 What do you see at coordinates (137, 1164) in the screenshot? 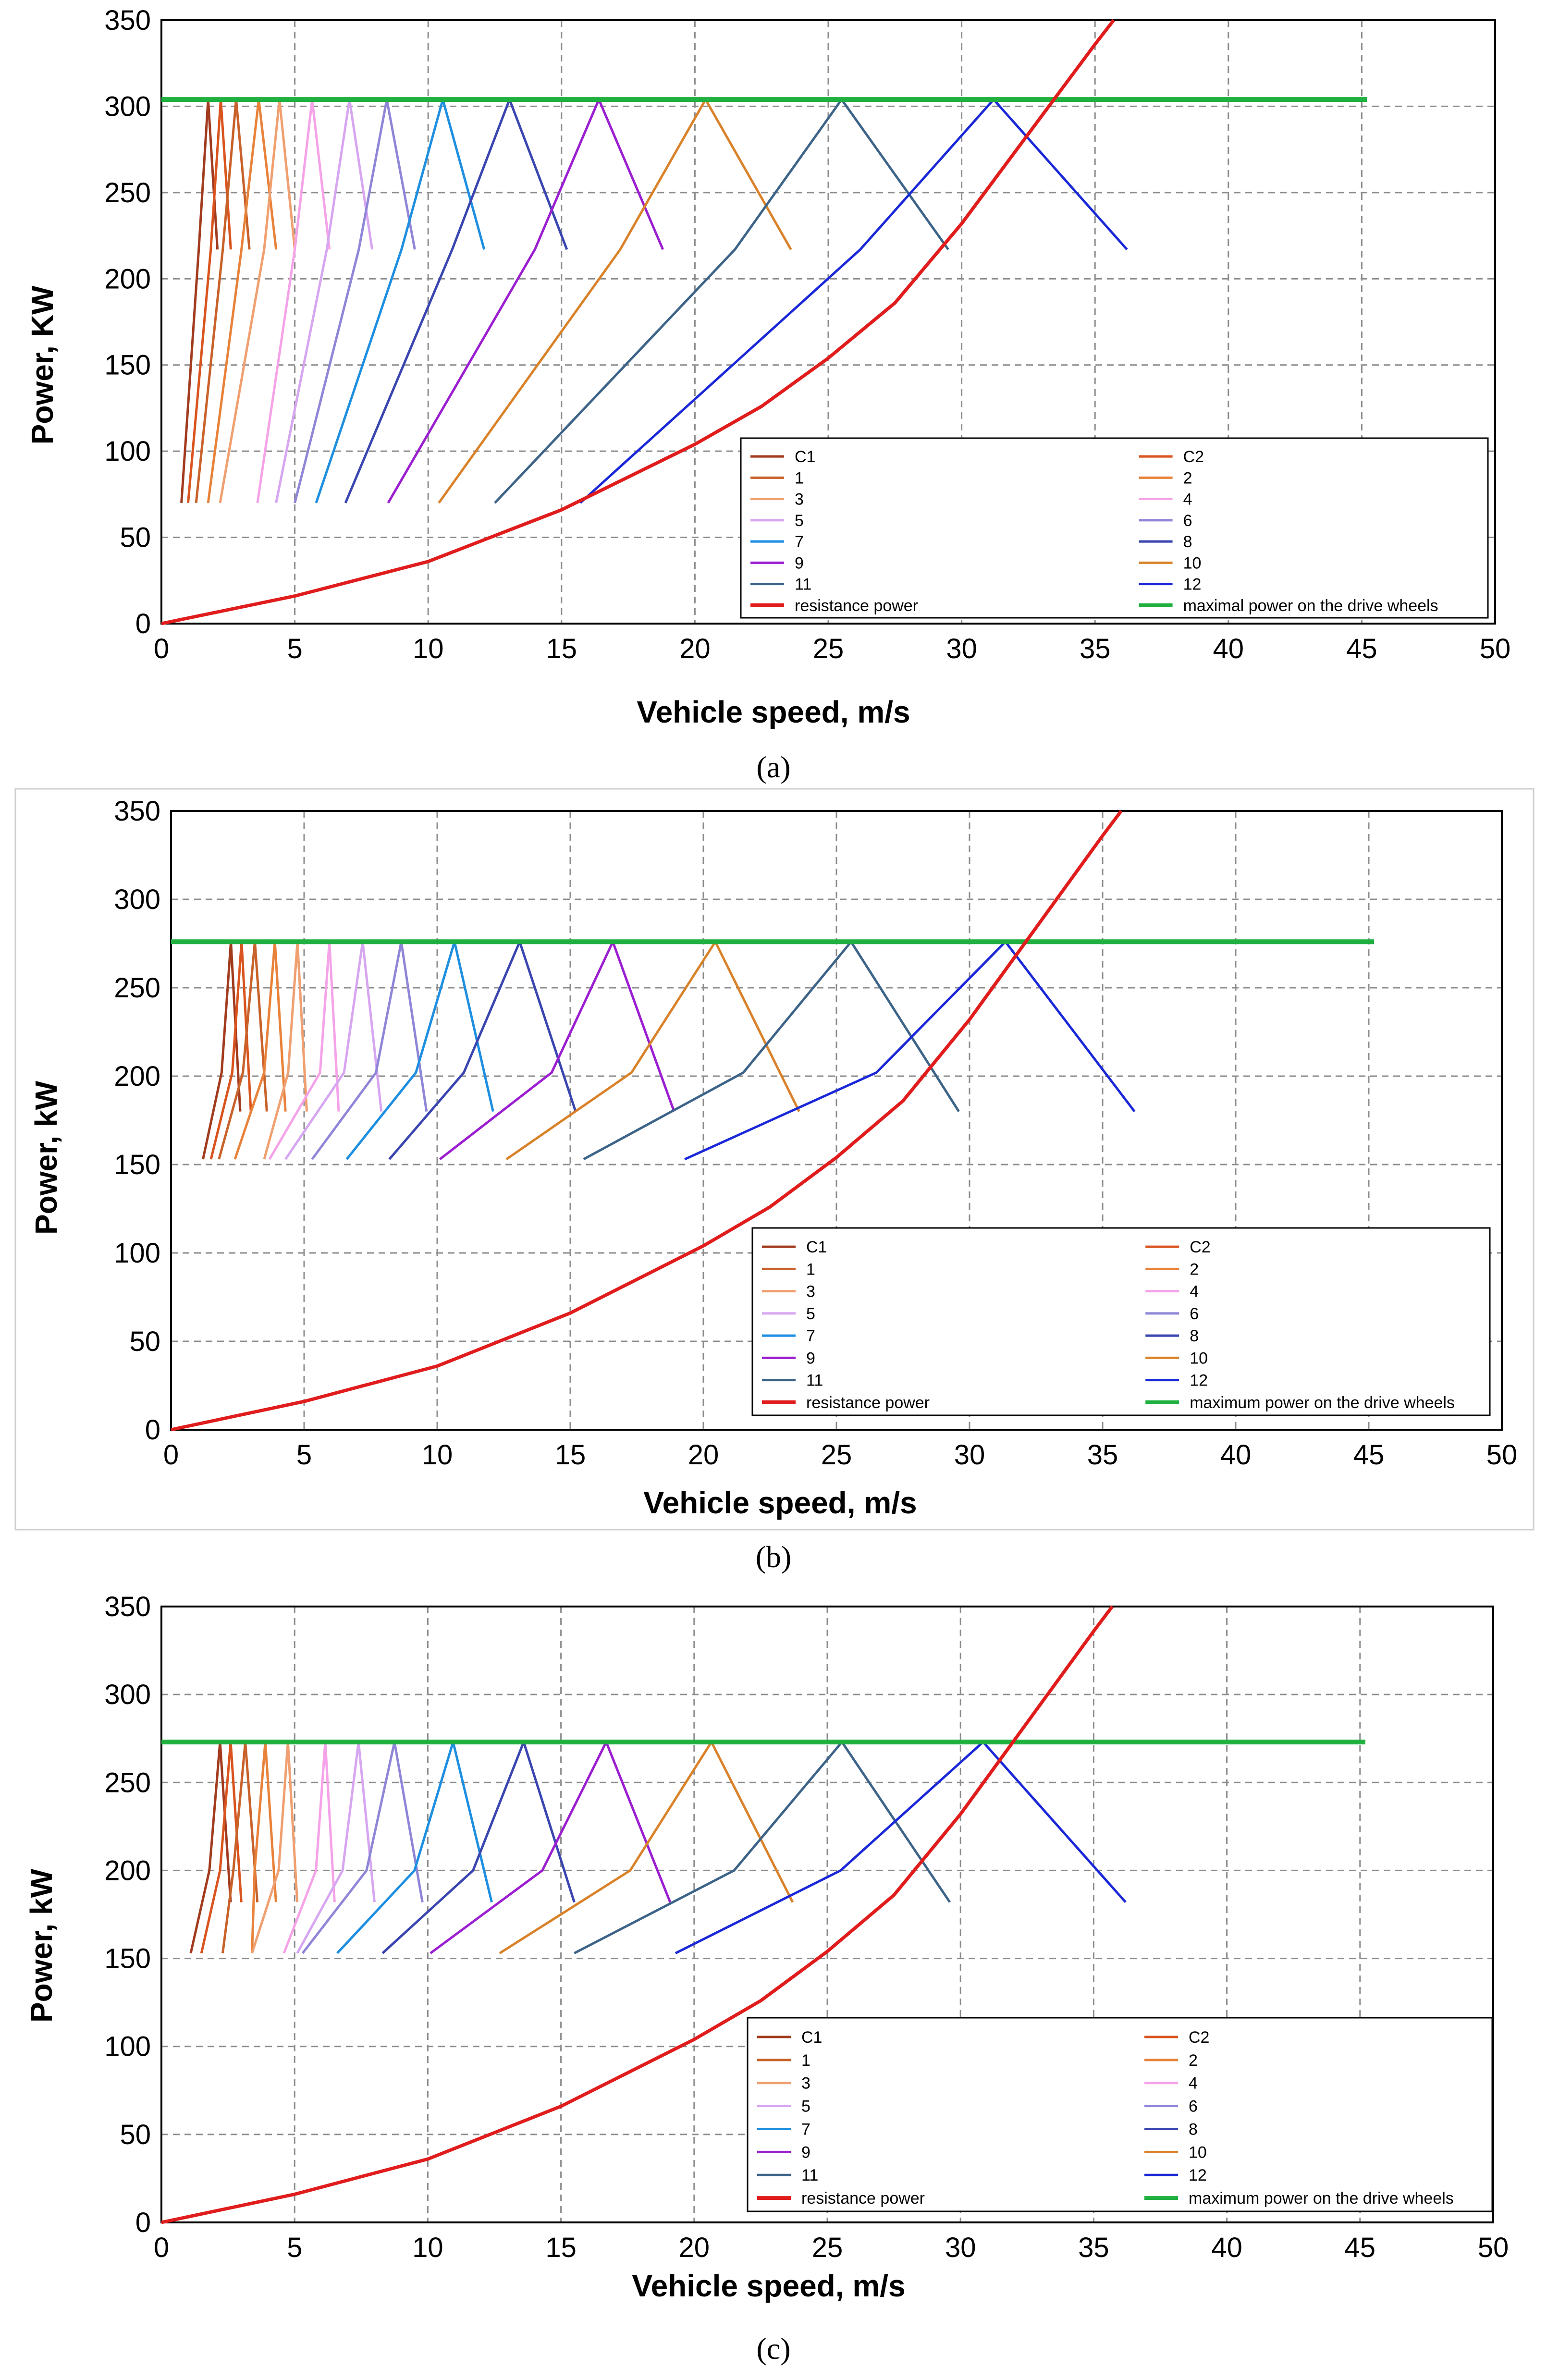
I see `y-tick-label: 150` at bounding box center [137, 1164].